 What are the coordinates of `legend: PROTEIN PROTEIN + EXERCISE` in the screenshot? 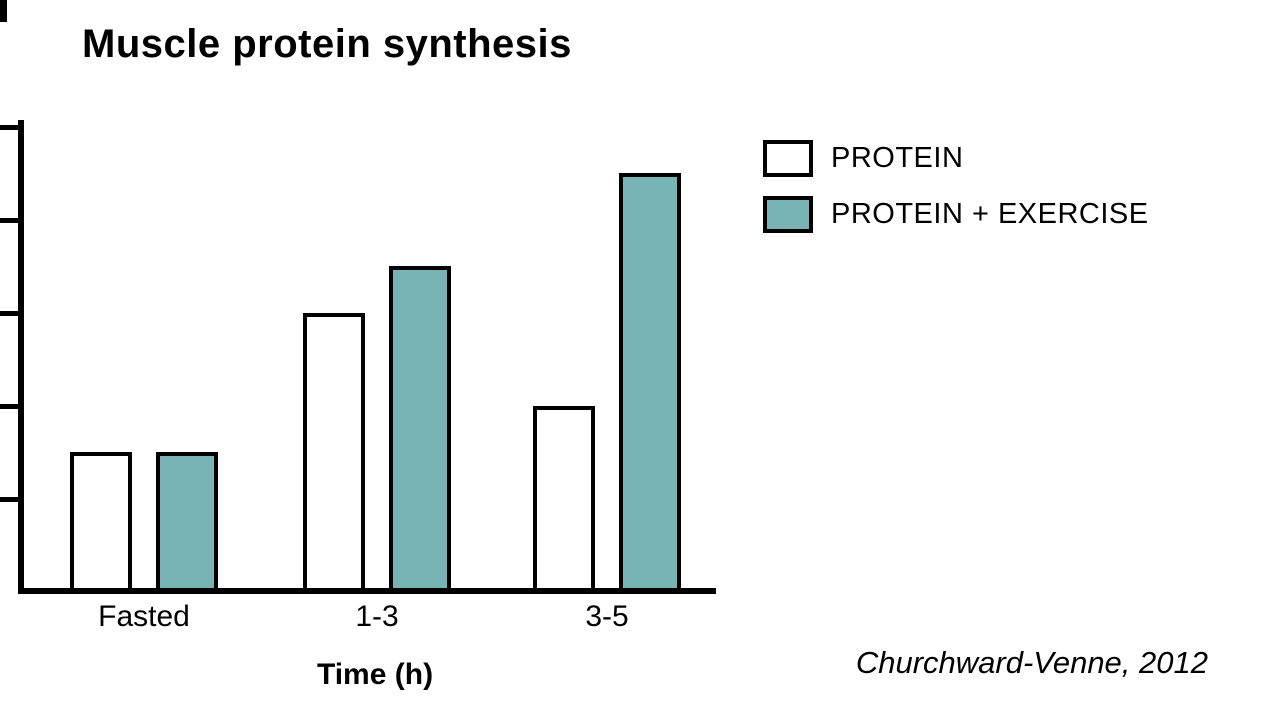 It's located at (956, 196).